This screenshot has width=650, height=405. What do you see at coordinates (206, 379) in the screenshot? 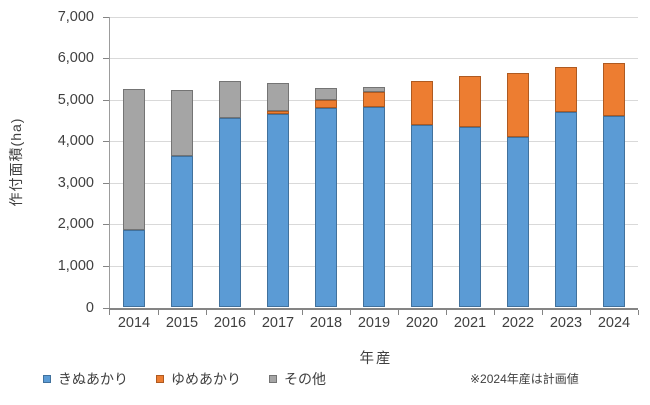
I see `legend-label: ゆめあかり` at bounding box center [206, 379].